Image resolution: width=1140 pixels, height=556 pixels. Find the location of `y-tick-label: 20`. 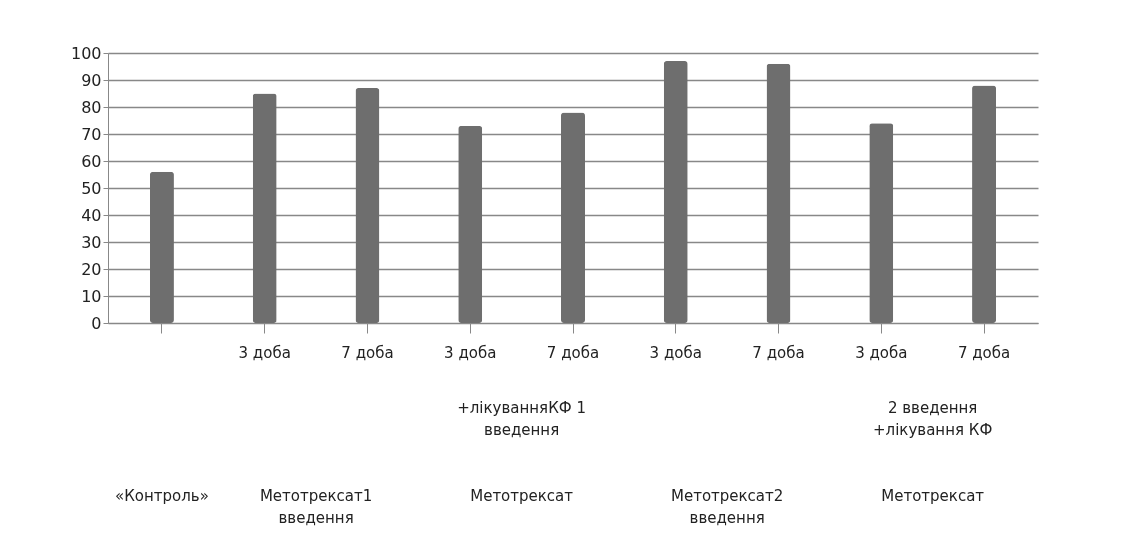

y-tick-label: 20 is located at coordinates (91, 269).